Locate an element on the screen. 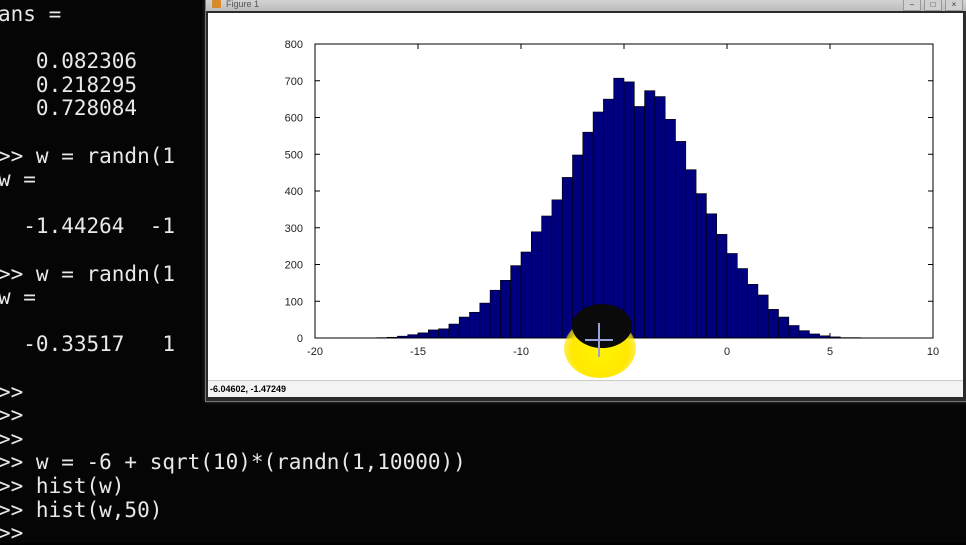  terminal-line: 0.082306 is located at coordinates (68, 61).